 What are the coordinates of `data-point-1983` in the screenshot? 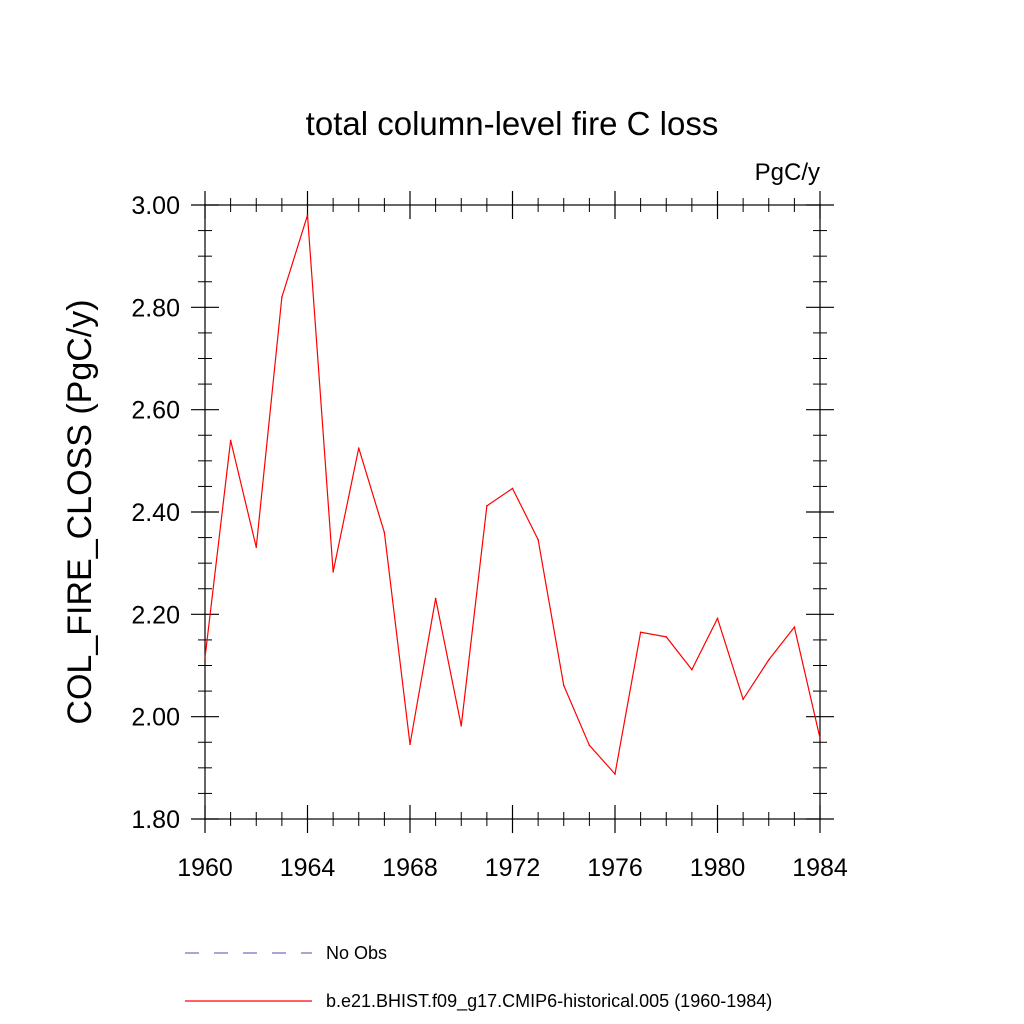 It's located at (794, 627).